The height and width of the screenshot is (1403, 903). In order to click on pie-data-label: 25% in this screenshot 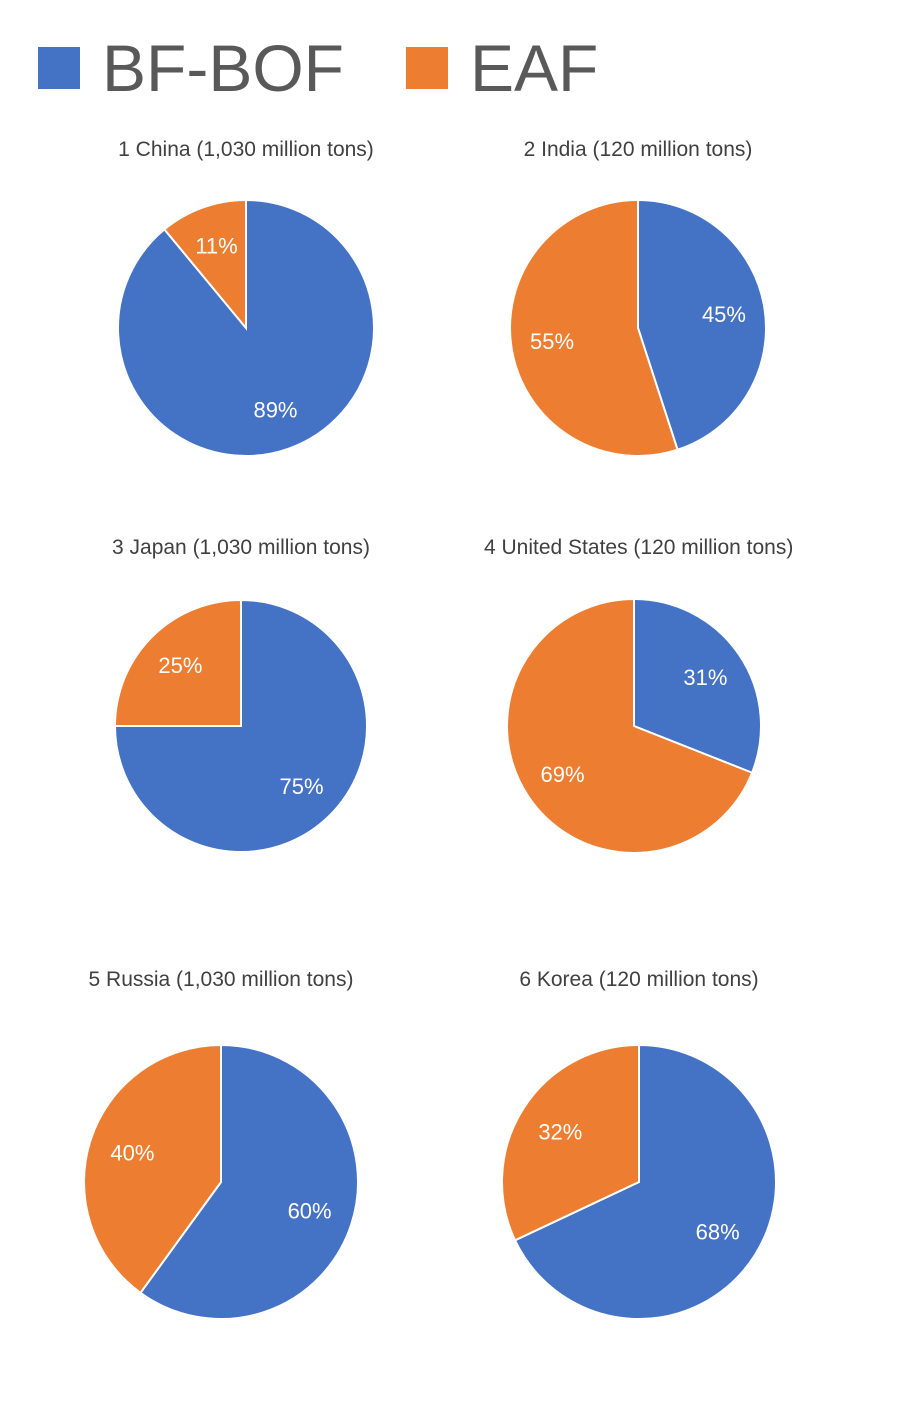, I will do `click(180, 665)`.